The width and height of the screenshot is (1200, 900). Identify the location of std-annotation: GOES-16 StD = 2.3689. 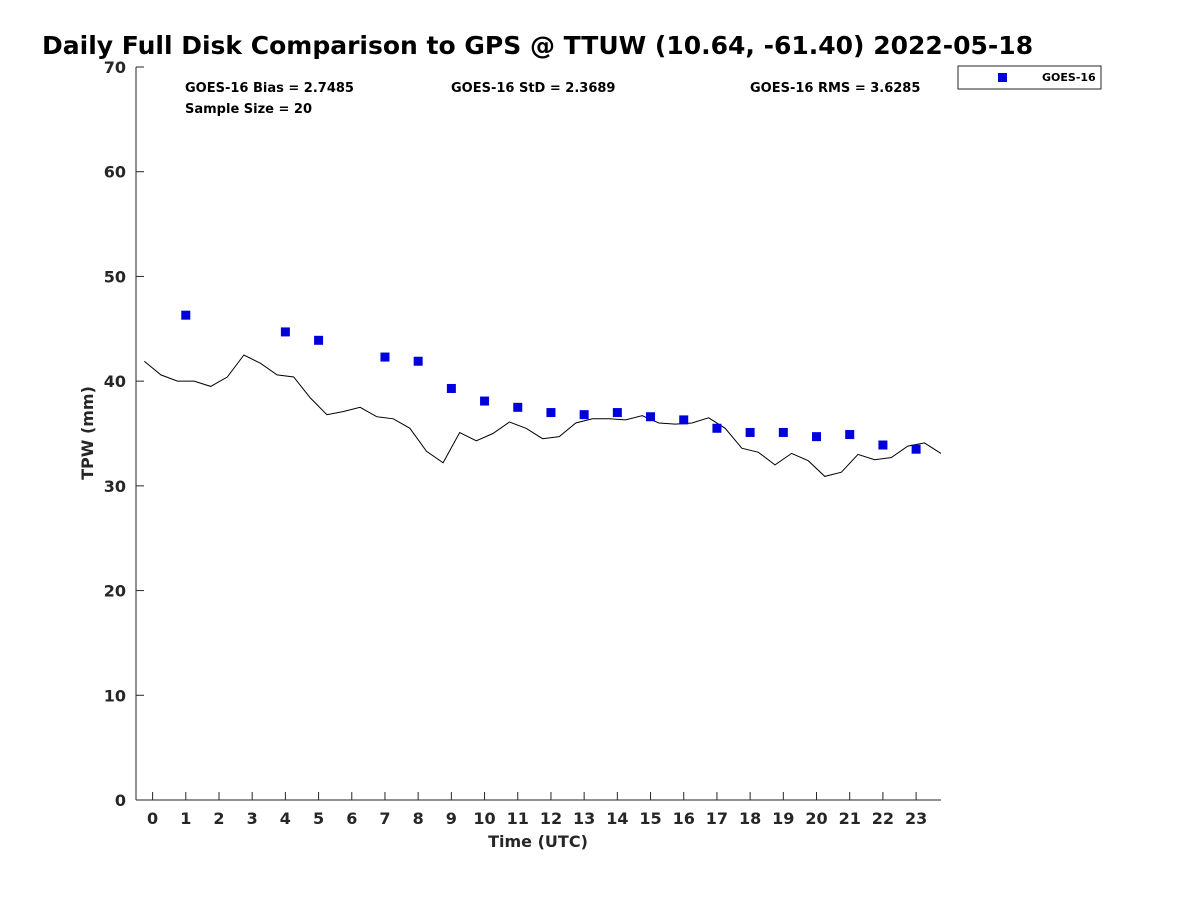
(533, 88).